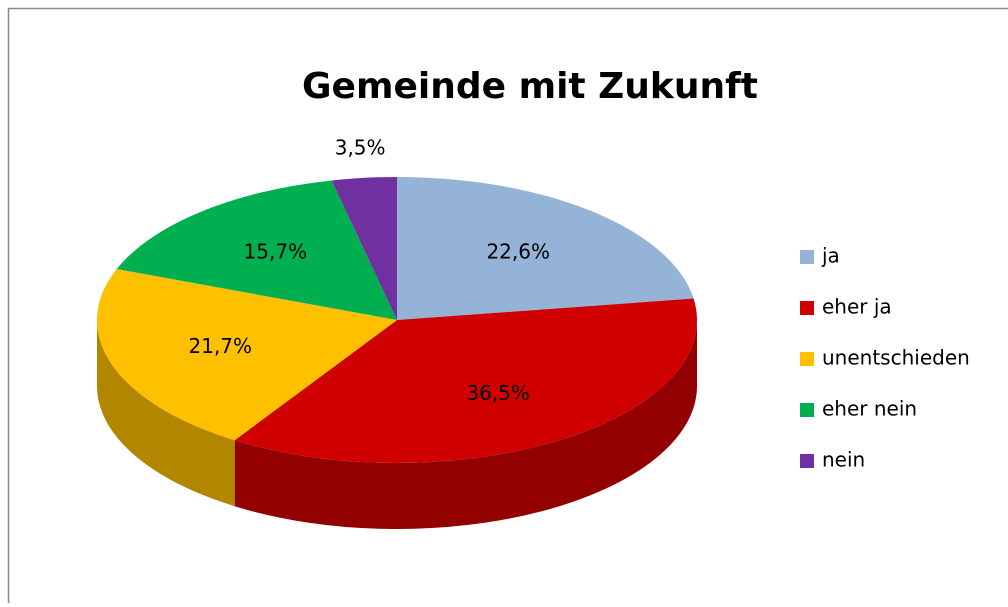 This screenshot has width=1008, height=607. What do you see at coordinates (221, 346) in the screenshot?
I see `data-label: 21,7%` at bounding box center [221, 346].